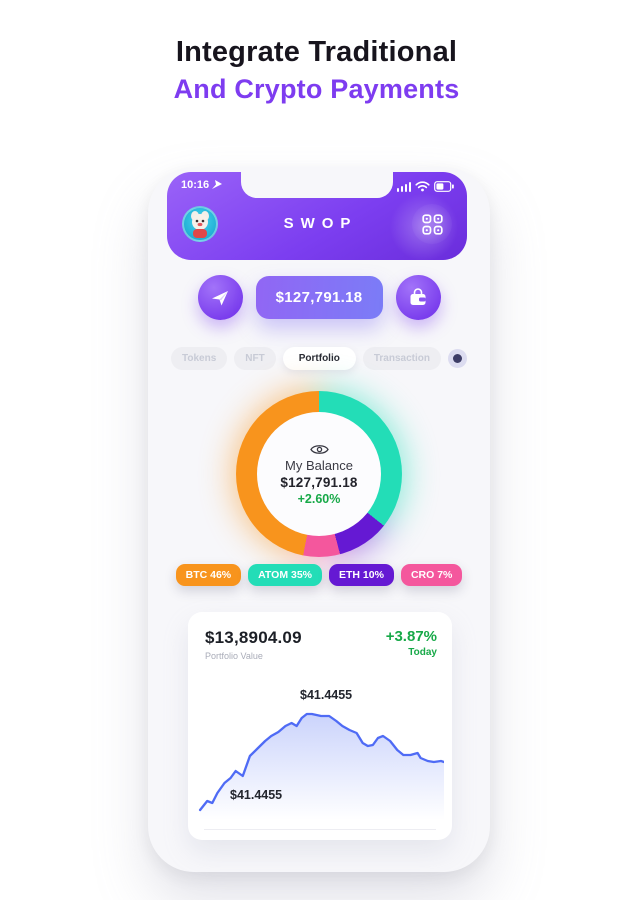  Describe the element at coordinates (316, 88) in the screenshot. I see `hero-title-line2: And Crypto Payments` at that location.